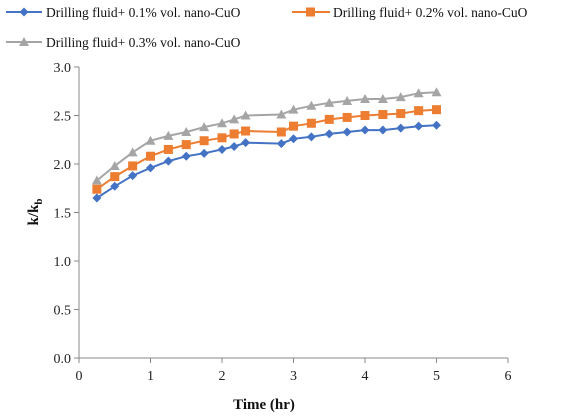  Describe the element at coordinates (143, 12) in the screenshot. I see `legend-label-series-1: Drilling fluid+ 0.1% vol. nano-CuO` at that location.